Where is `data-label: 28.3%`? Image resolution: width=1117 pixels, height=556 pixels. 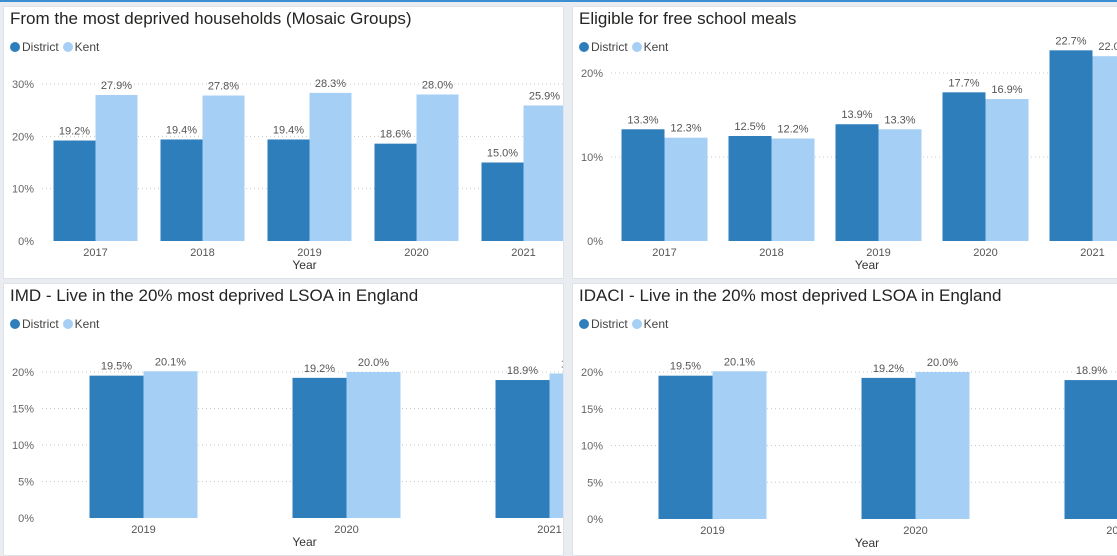
data-label: 28.3% is located at coordinates (330, 84).